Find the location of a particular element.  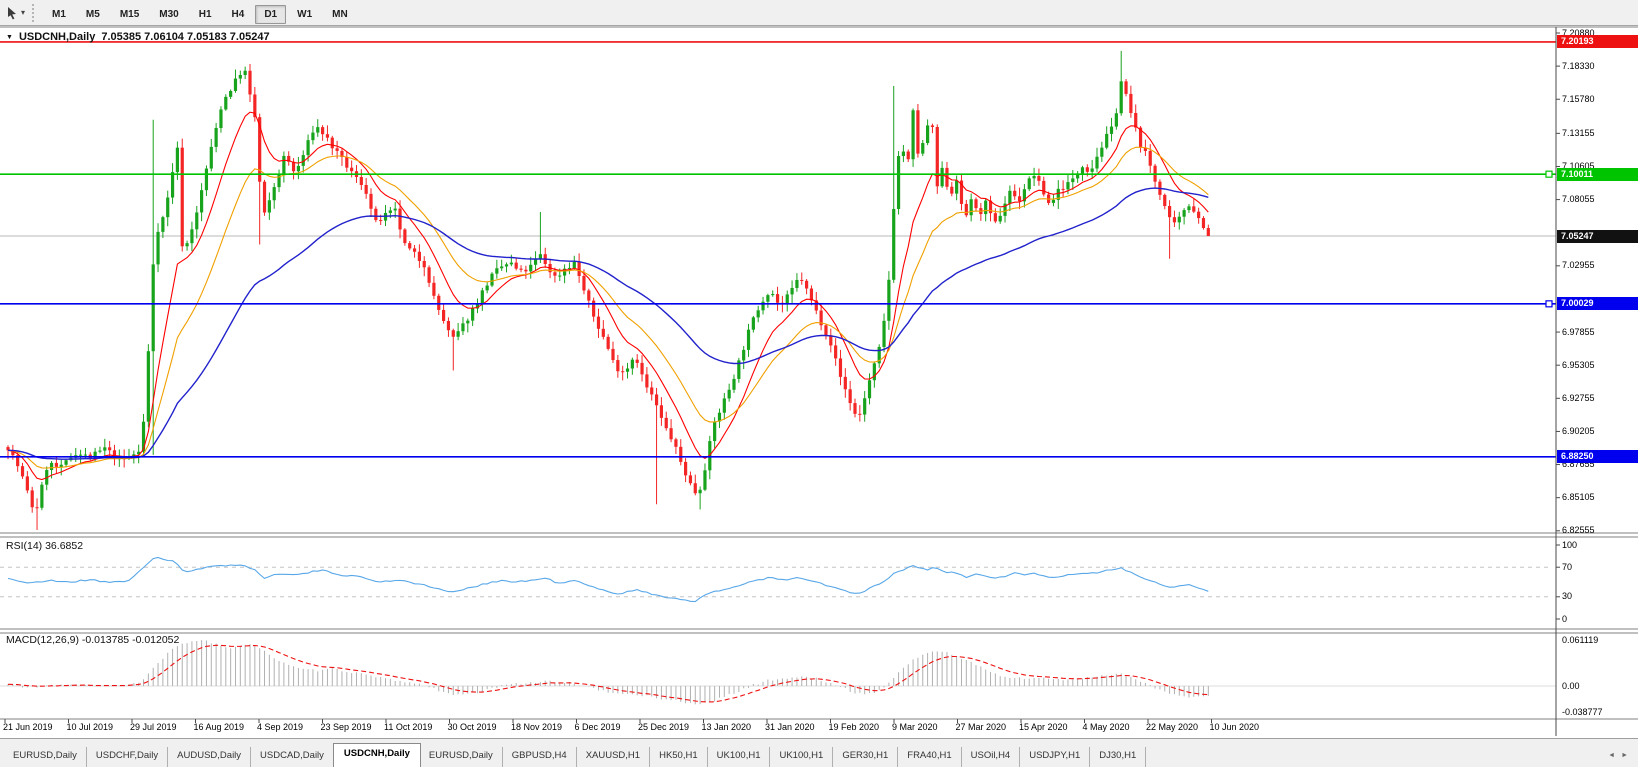

timeframe-button-m1: M1 is located at coordinates (59, 14).